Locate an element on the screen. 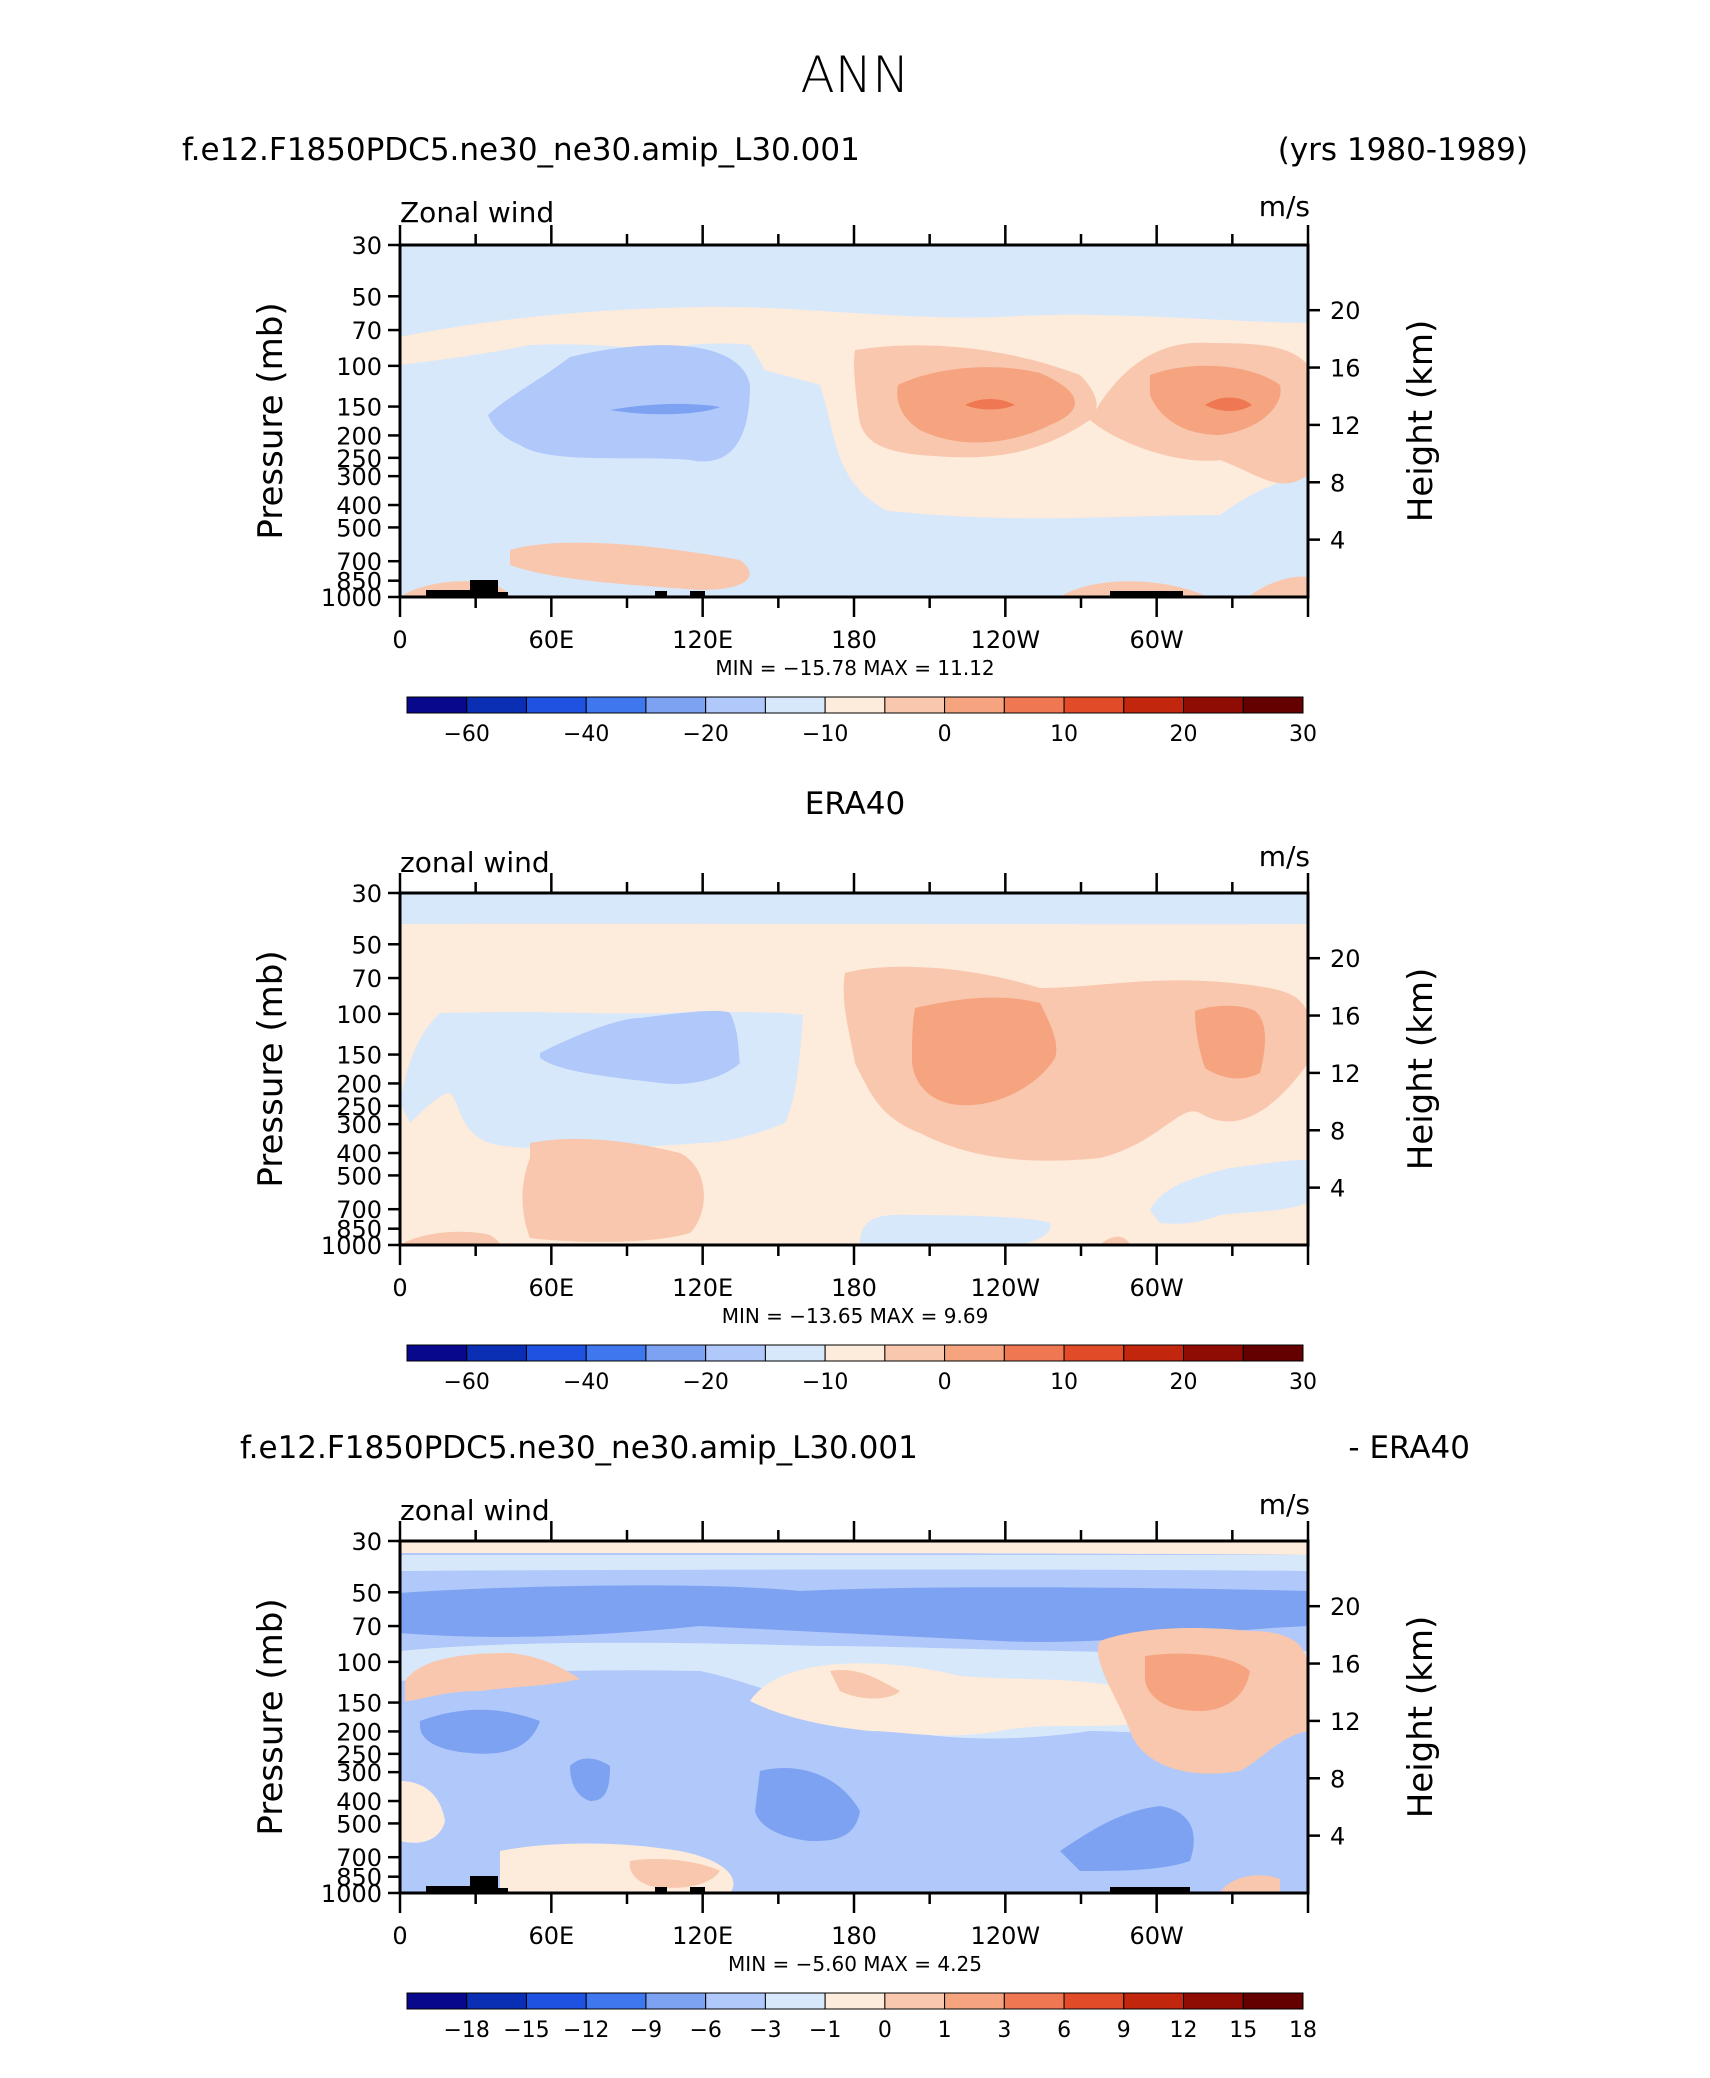  panel-diff-colorbar: −18 −15 −12 −9 −6 −3 −1 0 1 3 6 9 12 15 18 is located at coordinates (861, 2017).